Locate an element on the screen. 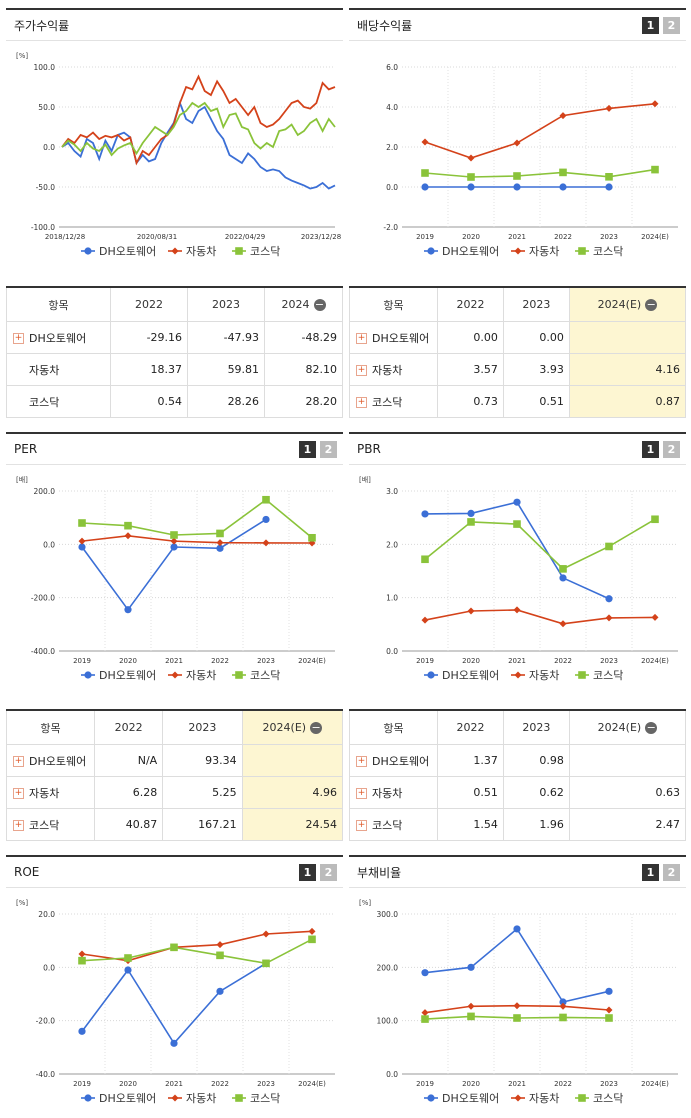  x-tick-label: 2022 is located at coordinates (220, 661).